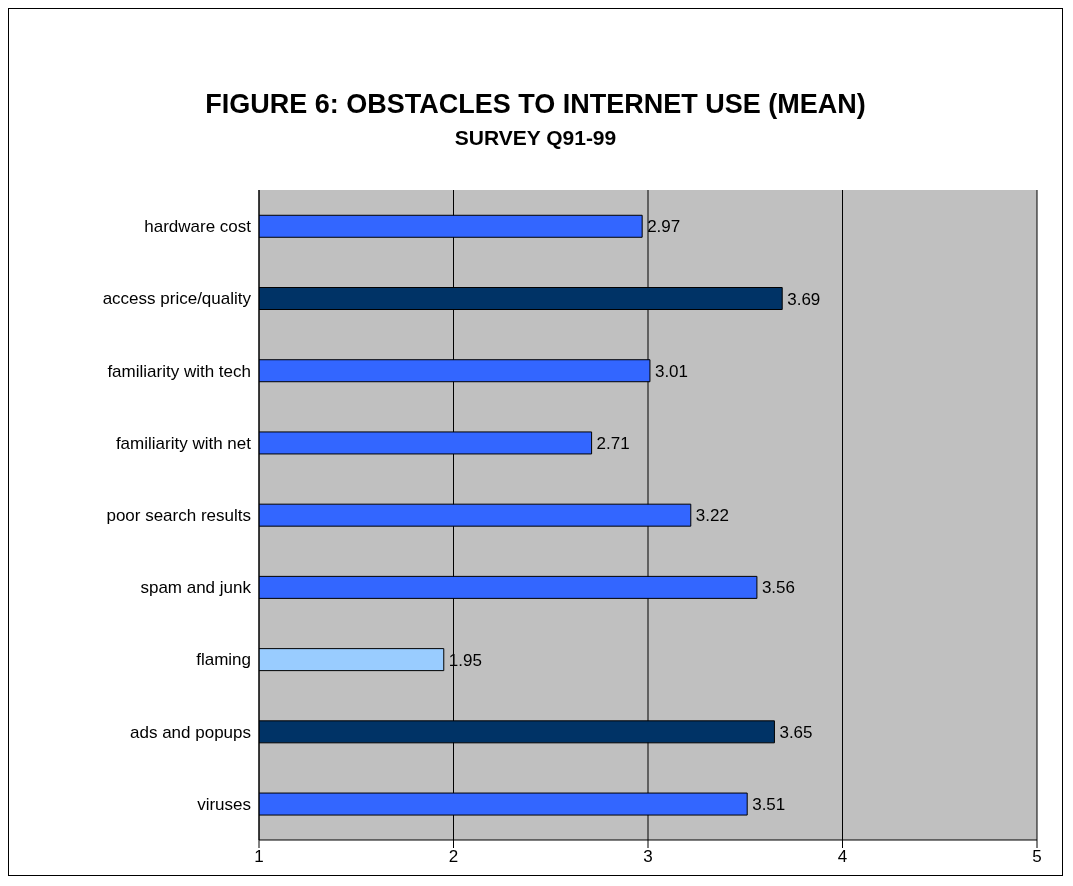 The image size is (1073, 886). What do you see at coordinates (535, 138) in the screenshot?
I see `chart-subtitle: SURVEY Q91-99` at bounding box center [535, 138].